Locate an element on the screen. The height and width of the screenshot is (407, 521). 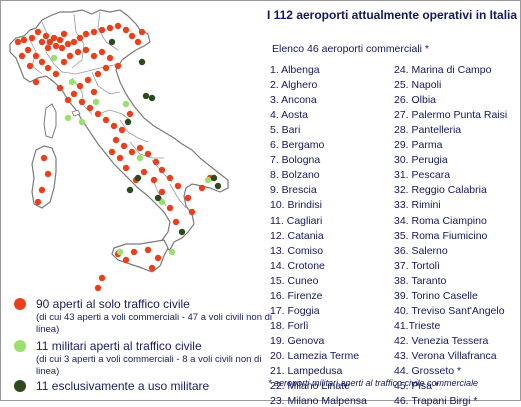
airport-list-item: 32. Reggio Calabria is located at coordinates (440, 190).